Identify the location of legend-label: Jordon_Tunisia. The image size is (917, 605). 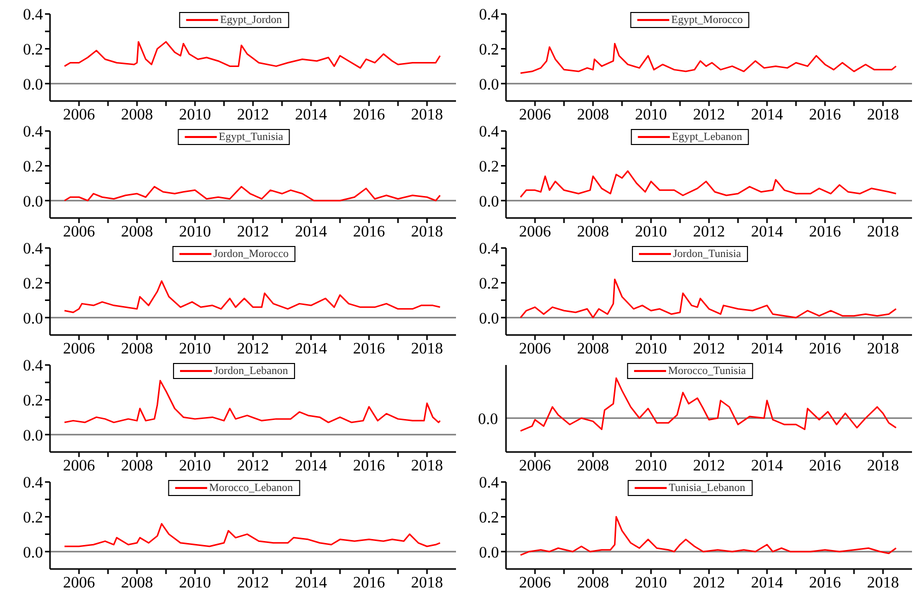
(707, 254).